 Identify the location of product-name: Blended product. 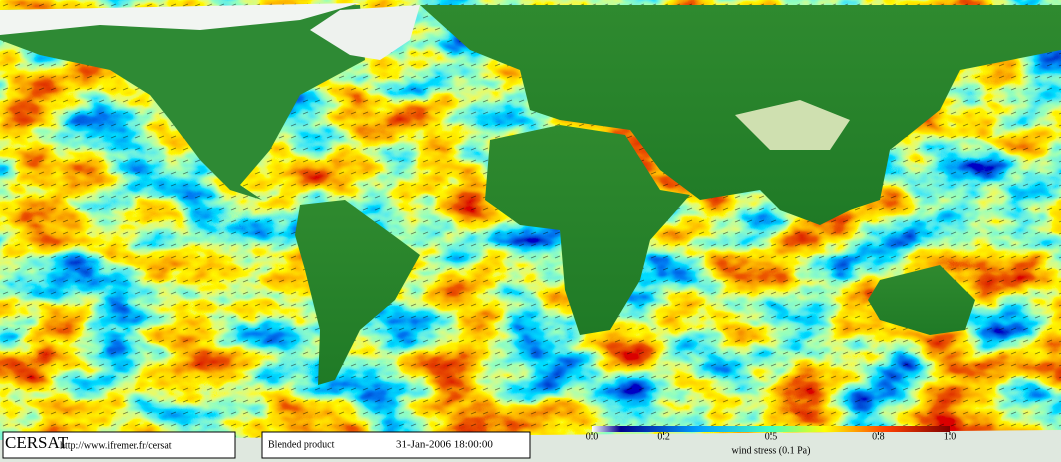
(301, 444).